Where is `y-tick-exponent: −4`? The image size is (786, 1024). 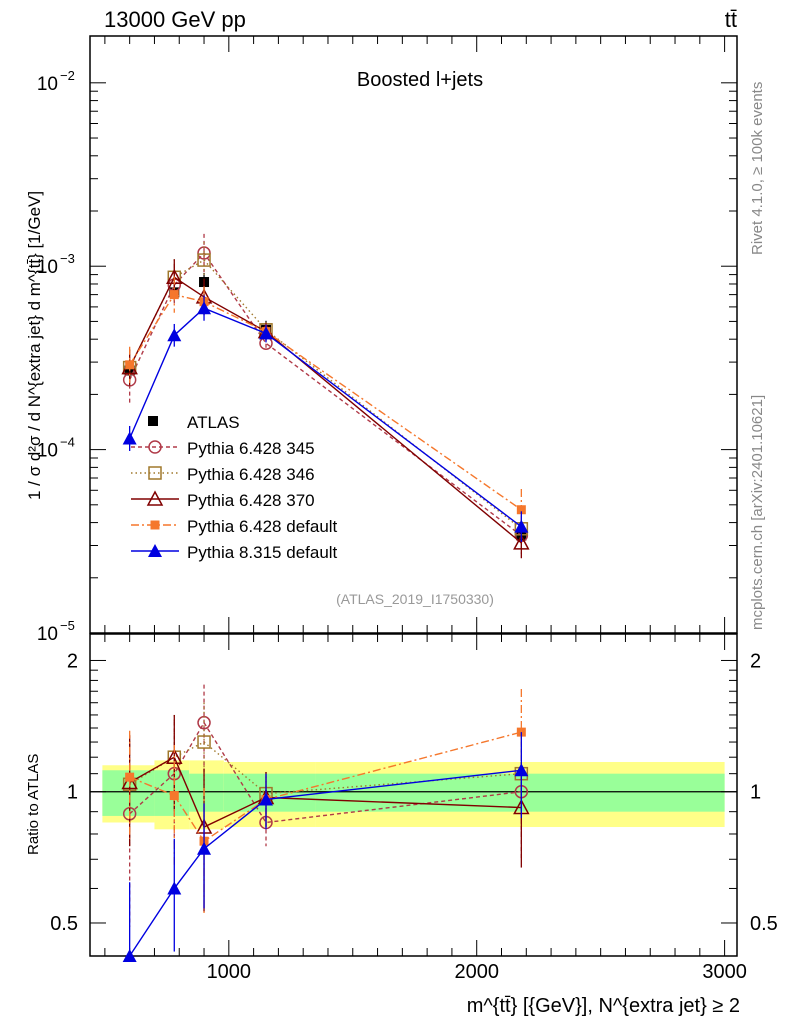
y-tick-exponent: −4 is located at coordinates (67, 442).